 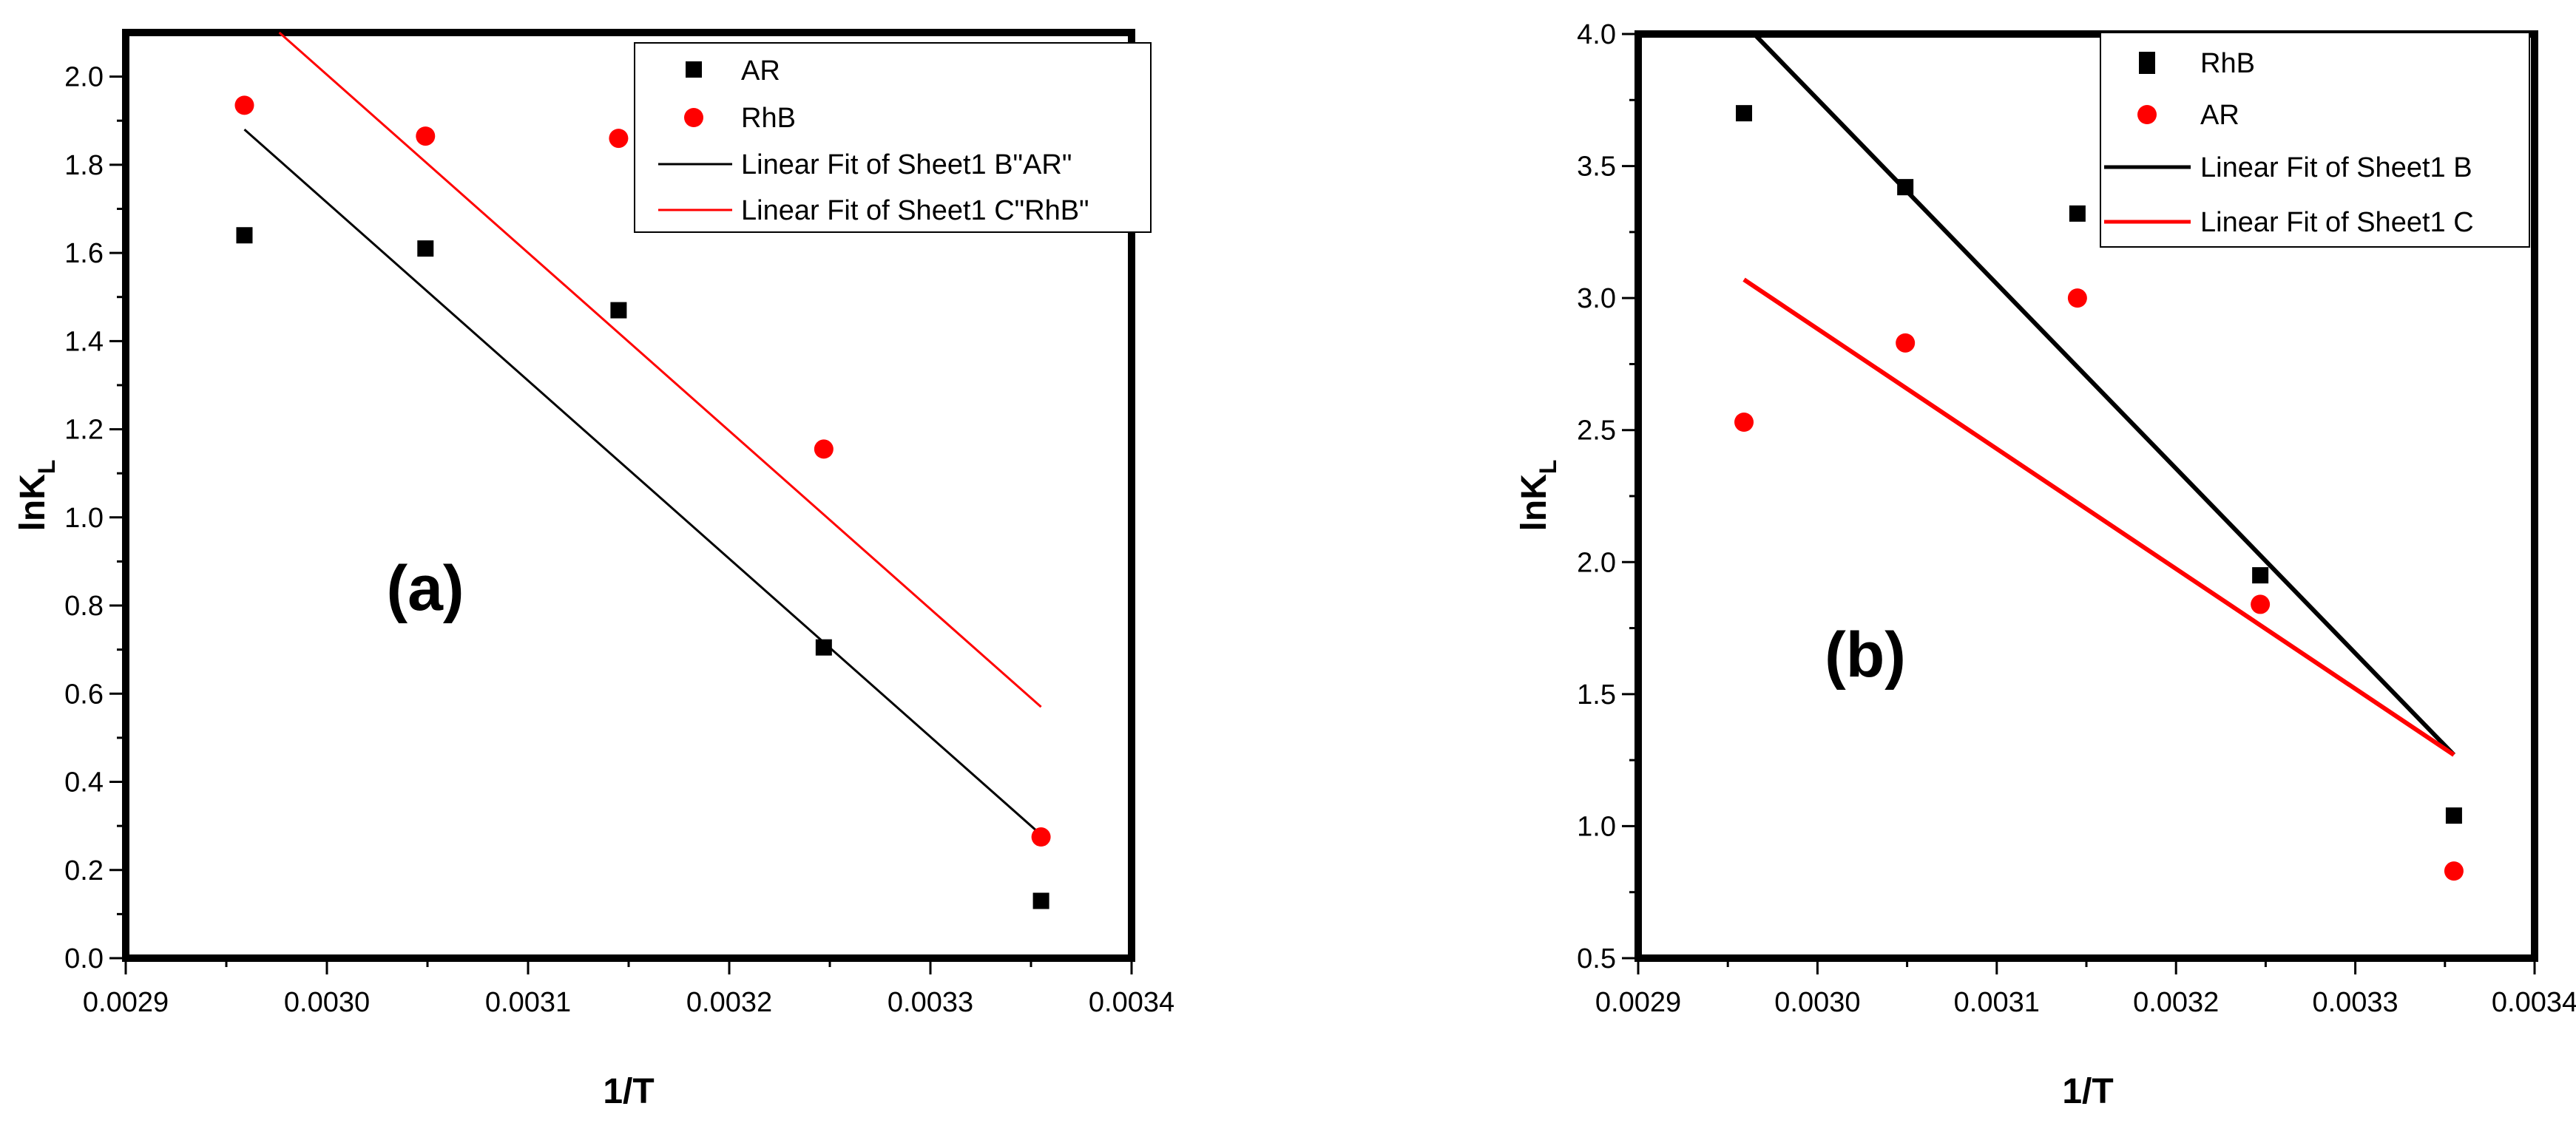 I want to click on y-tick-label-a-4: 0.8, so click(x=84, y=606).